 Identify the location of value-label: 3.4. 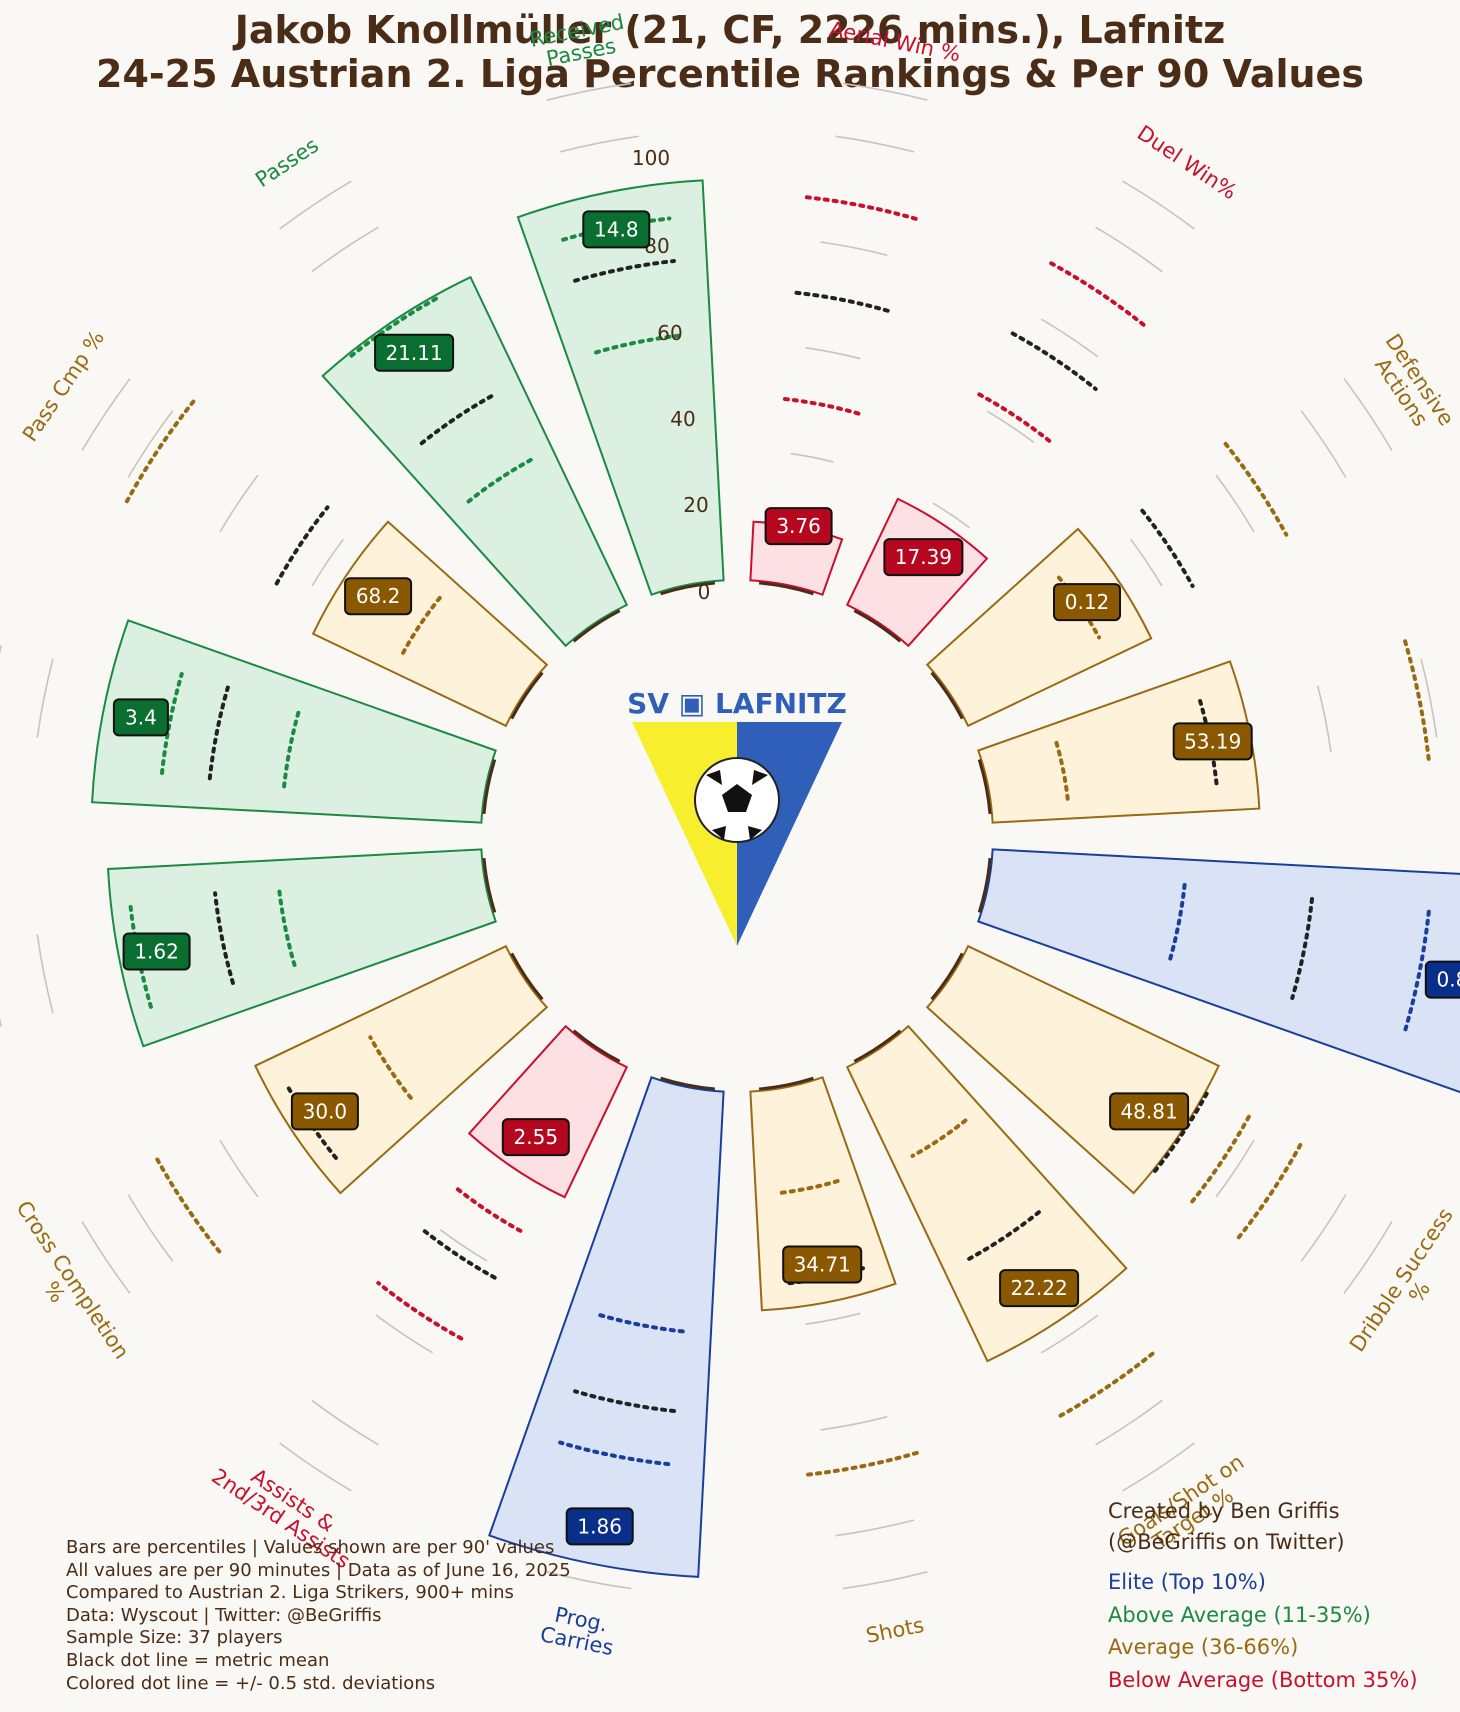
(141, 717).